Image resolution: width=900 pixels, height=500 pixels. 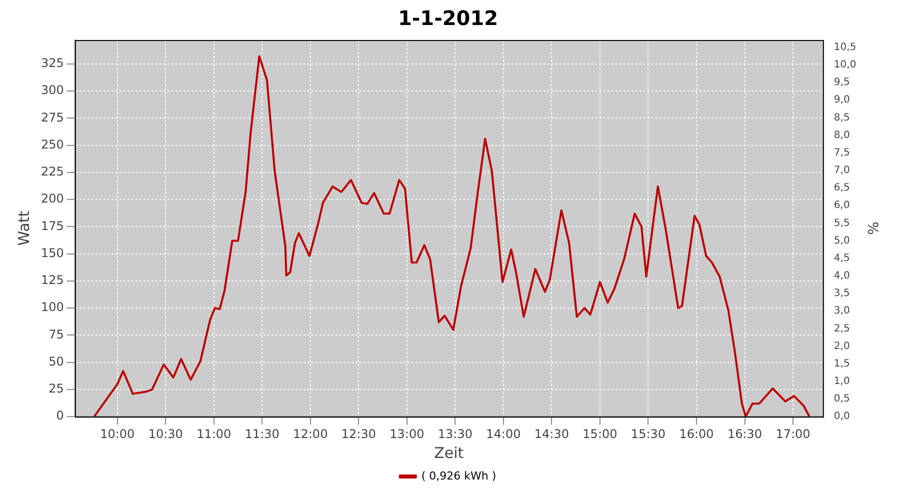 What do you see at coordinates (842, 328) in the screenshot?
I see `y2-tick-label: 2,5` at bounding box center [842, 328].